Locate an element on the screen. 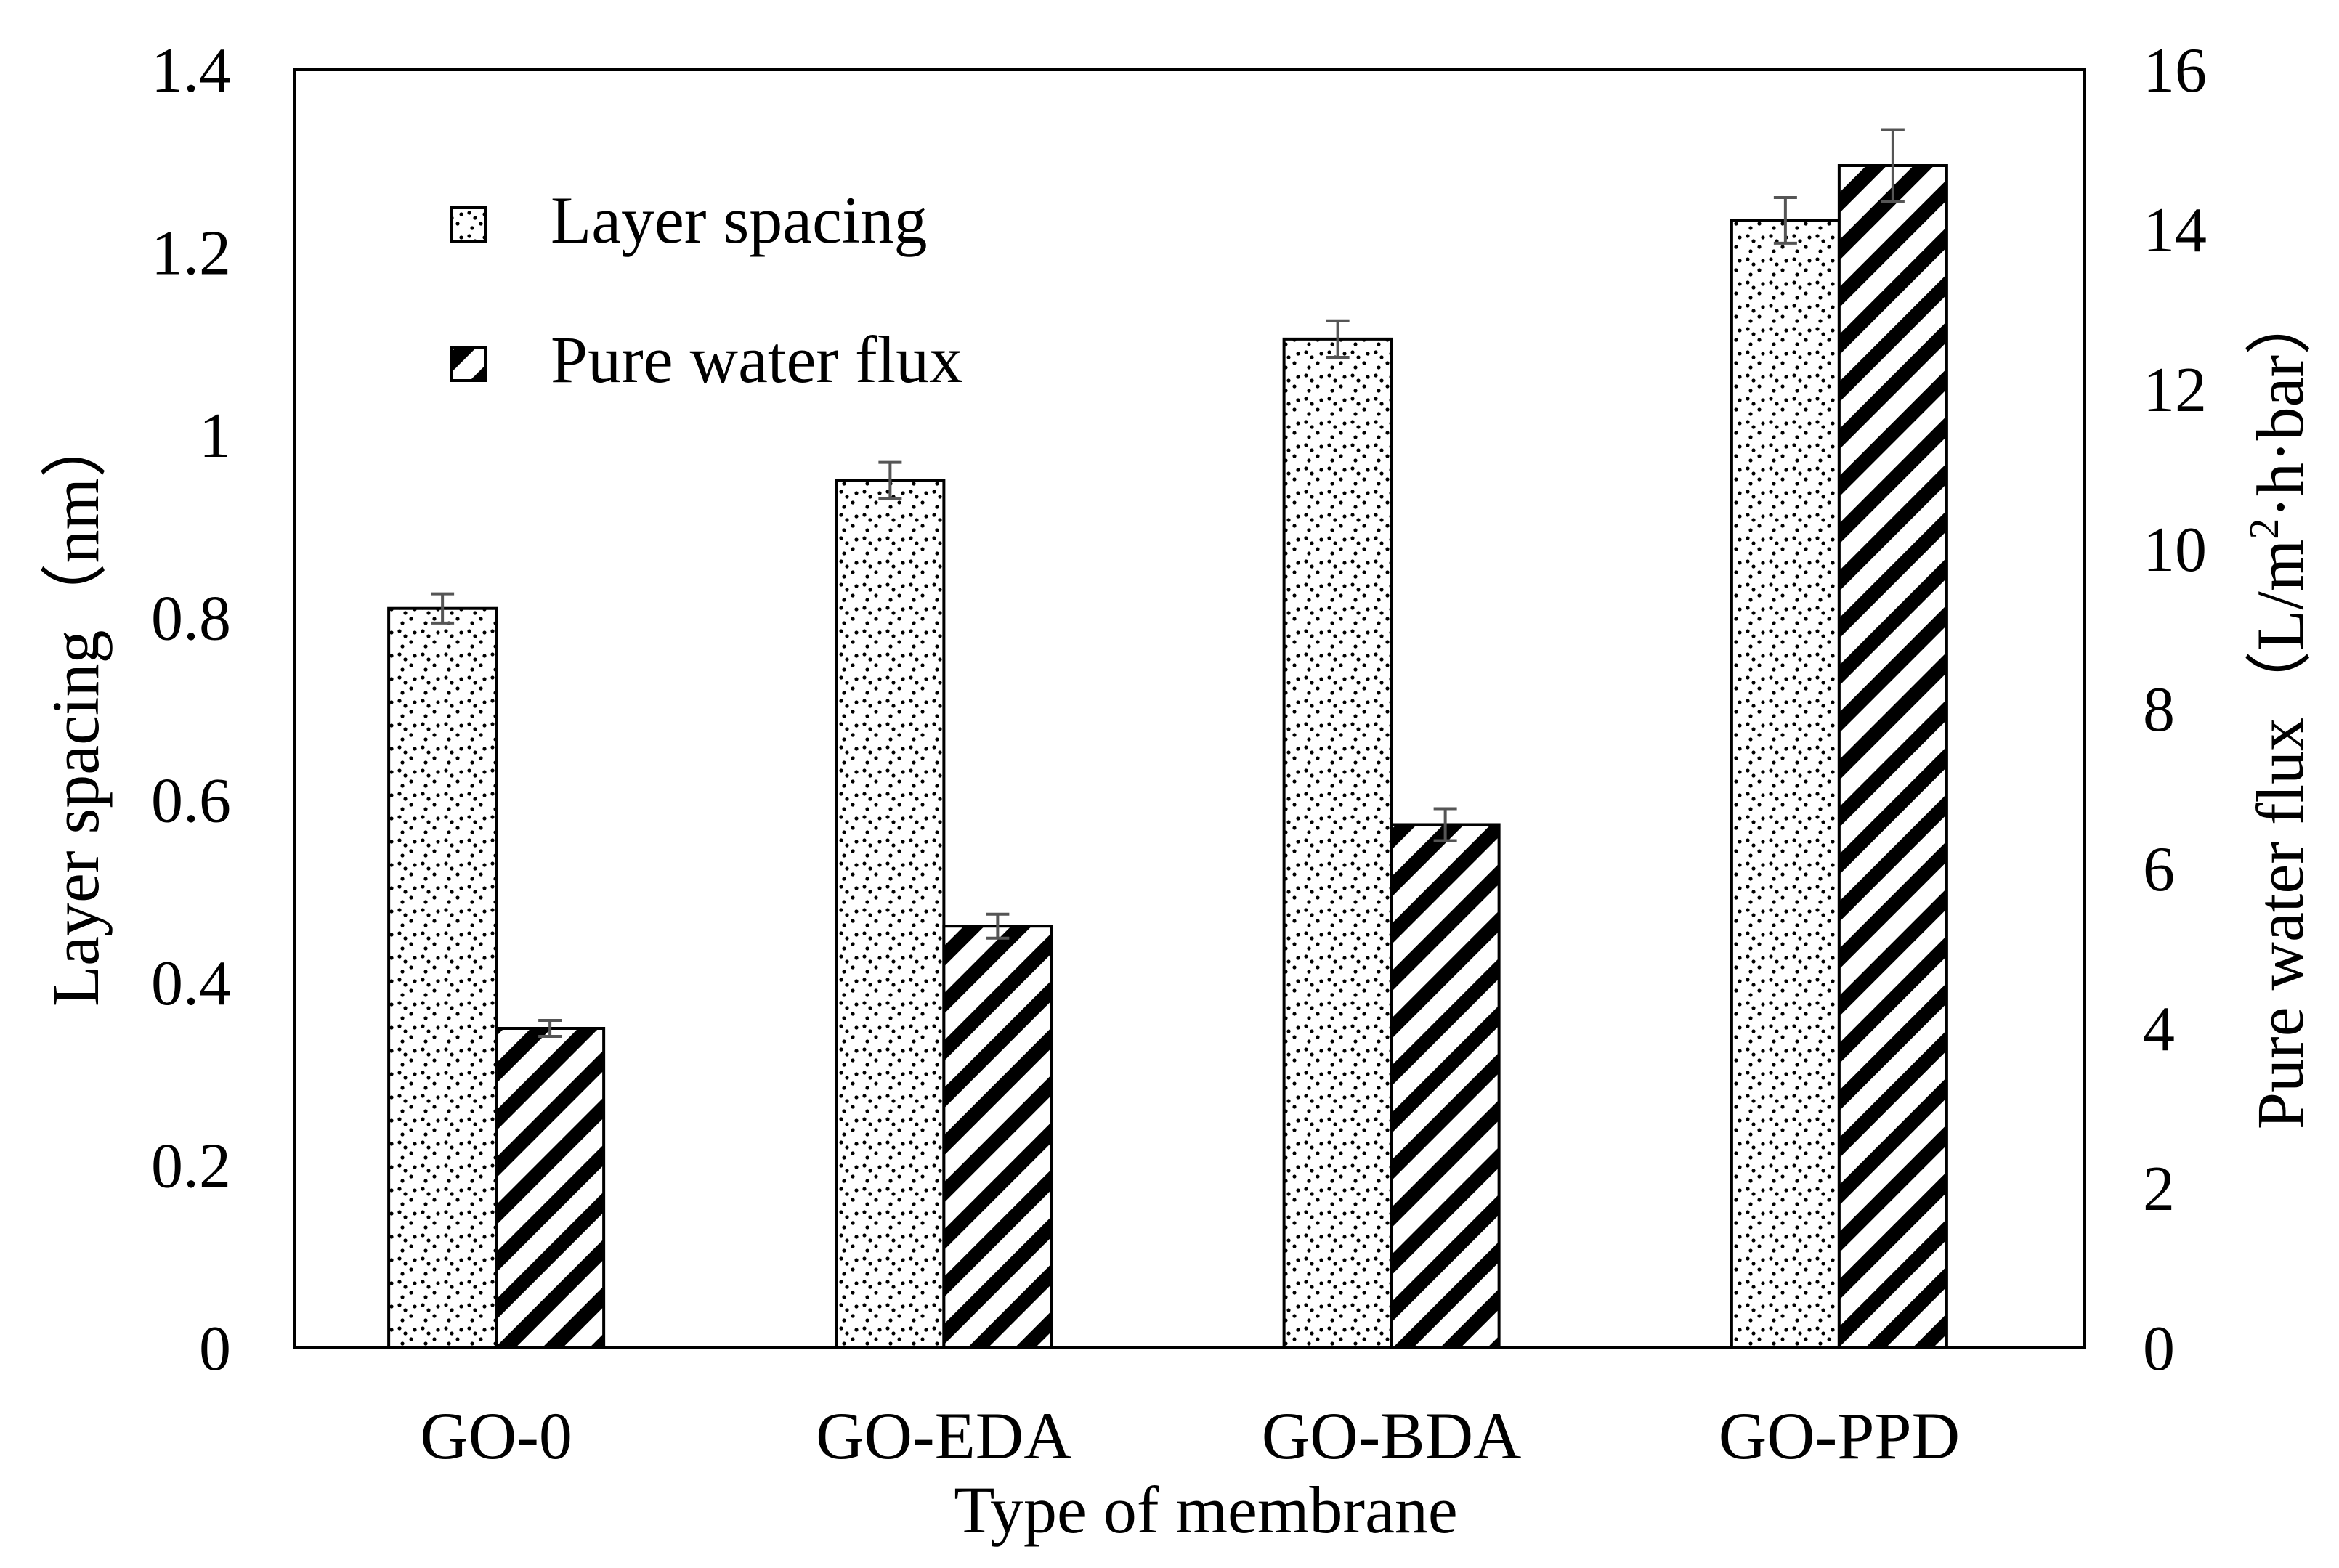 This screenshot has width=2339, height=1568. left-tick-label: 1.2 is located at coordinates (191, 253).